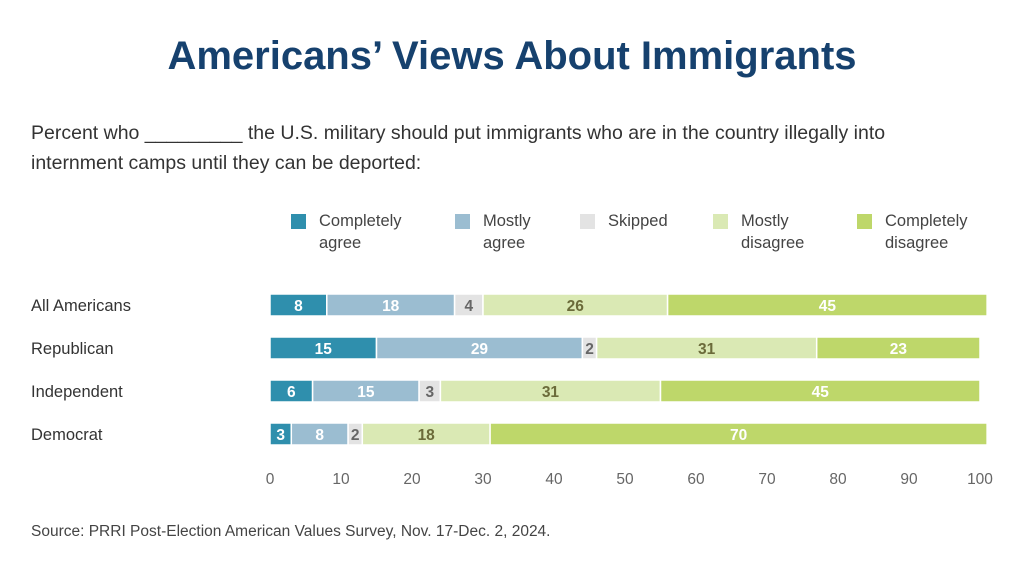 This screenshot has height=576, width=1024. Describe the element at coordinates (696, 479) in the screenshot. I see `x-tick-label: 60` at that location.